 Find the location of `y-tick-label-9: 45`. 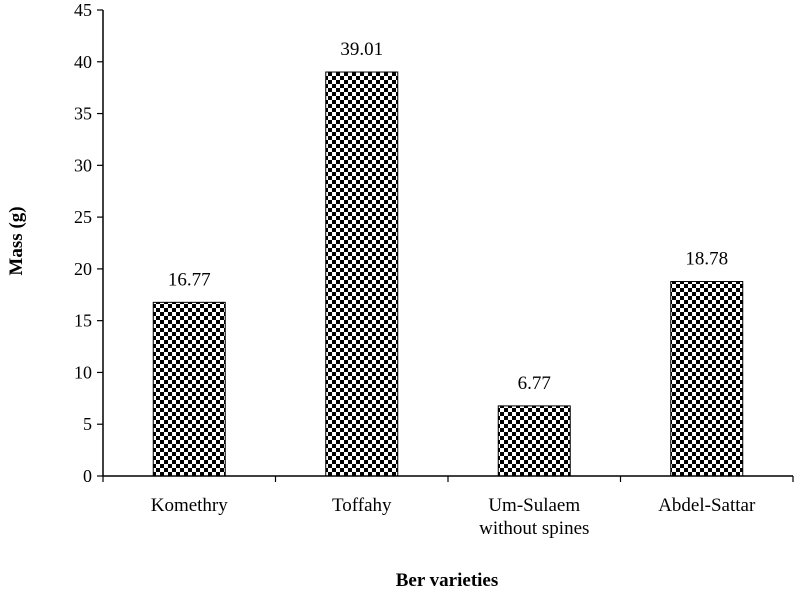

y-tick-label-9: 45 is located at coordinates (83, 10).